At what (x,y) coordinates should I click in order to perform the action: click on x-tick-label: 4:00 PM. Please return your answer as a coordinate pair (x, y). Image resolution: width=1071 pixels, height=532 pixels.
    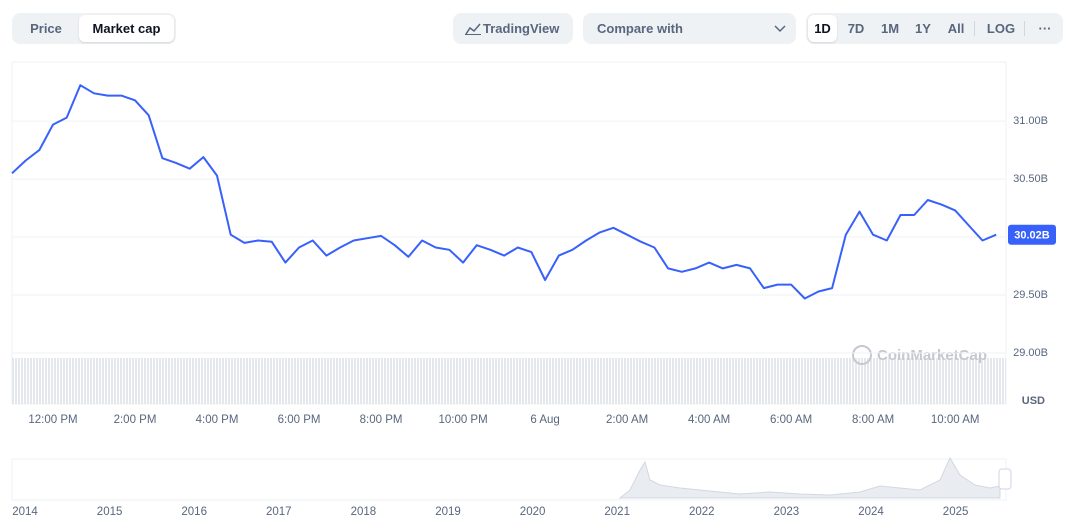
    Looking at the image, I should click on (217, 420).